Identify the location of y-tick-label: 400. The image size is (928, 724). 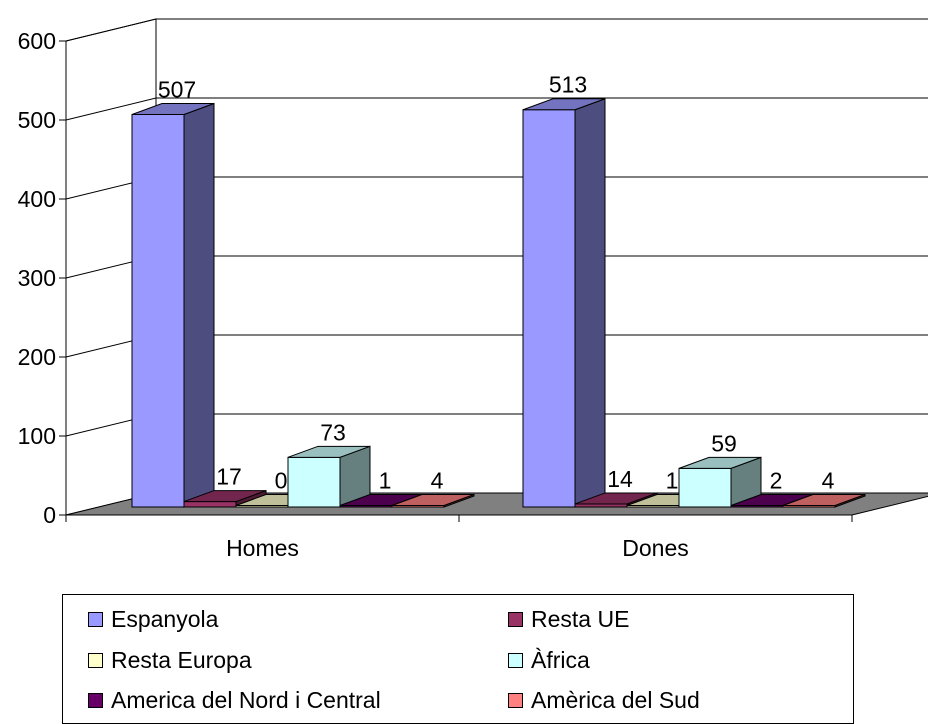
(37, 199).